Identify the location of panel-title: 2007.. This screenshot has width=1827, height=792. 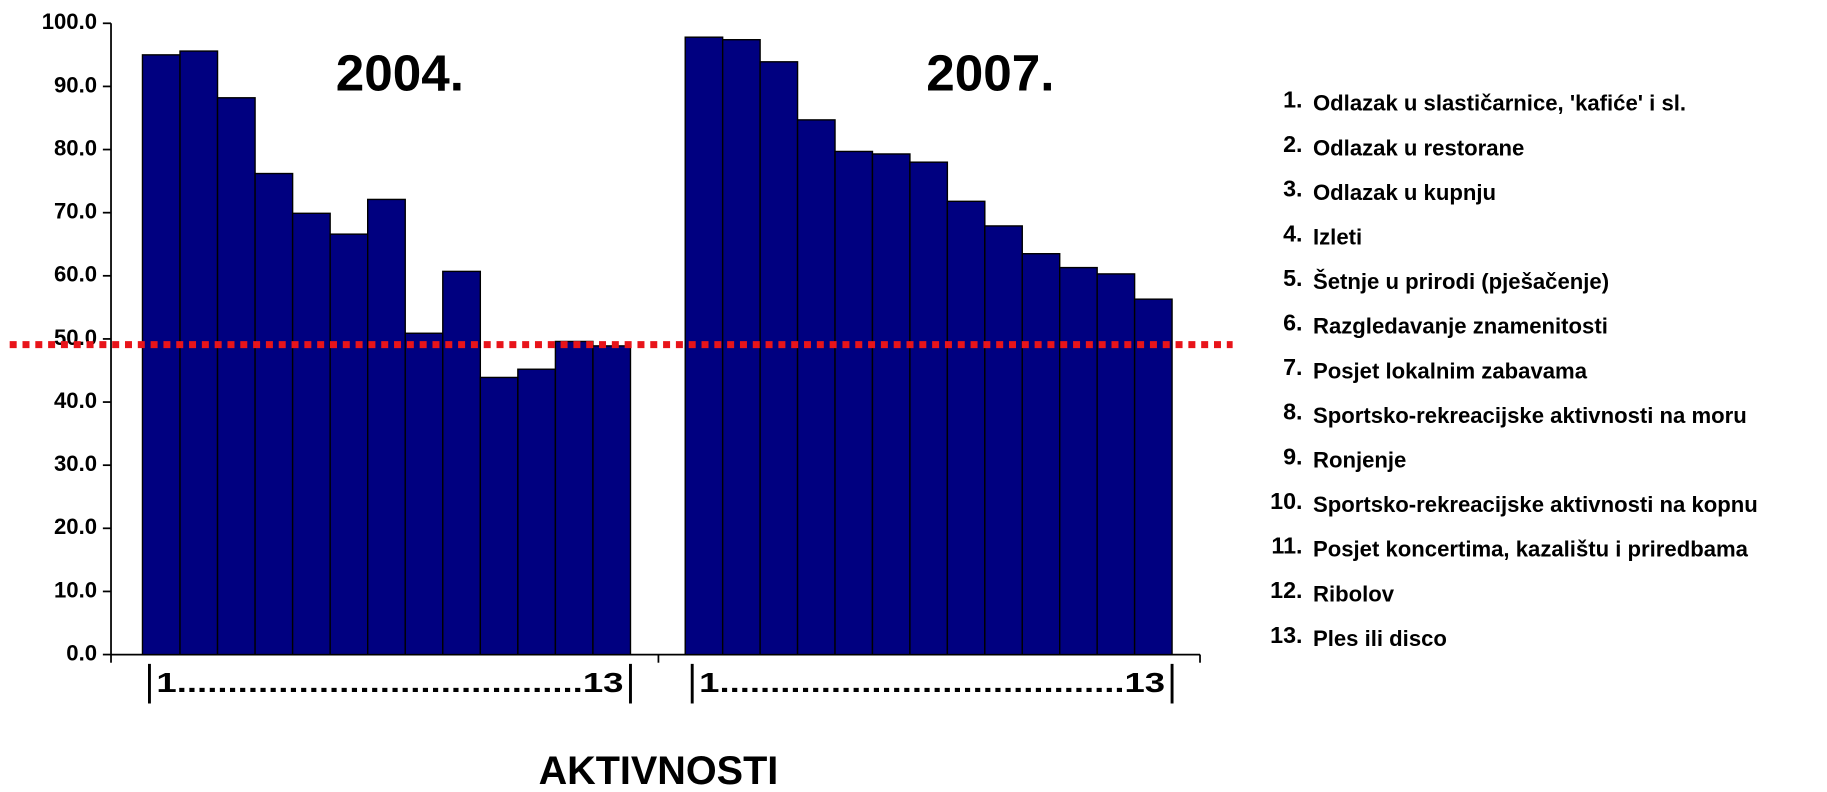
(990, 72).